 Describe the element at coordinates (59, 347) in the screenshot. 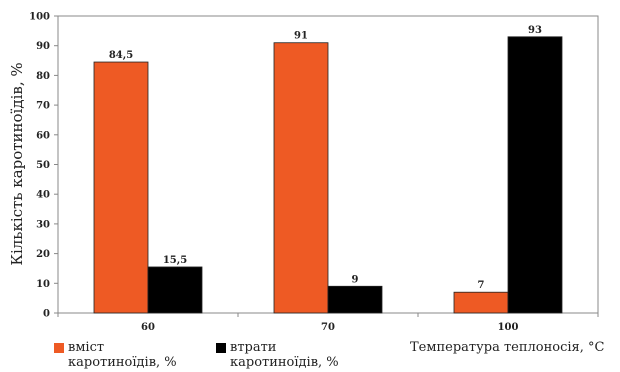

I see `legend-swatch-content` at that location.